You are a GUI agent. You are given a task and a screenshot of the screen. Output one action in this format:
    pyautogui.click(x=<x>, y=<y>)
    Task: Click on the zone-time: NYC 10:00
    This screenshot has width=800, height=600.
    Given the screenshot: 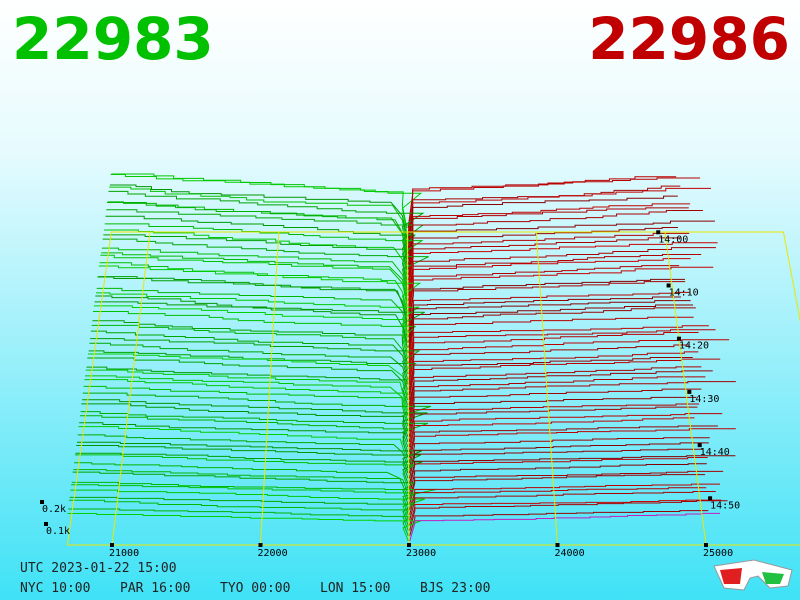 What is the action you would take?
    pyautogui.click(x=55, y=588)
    